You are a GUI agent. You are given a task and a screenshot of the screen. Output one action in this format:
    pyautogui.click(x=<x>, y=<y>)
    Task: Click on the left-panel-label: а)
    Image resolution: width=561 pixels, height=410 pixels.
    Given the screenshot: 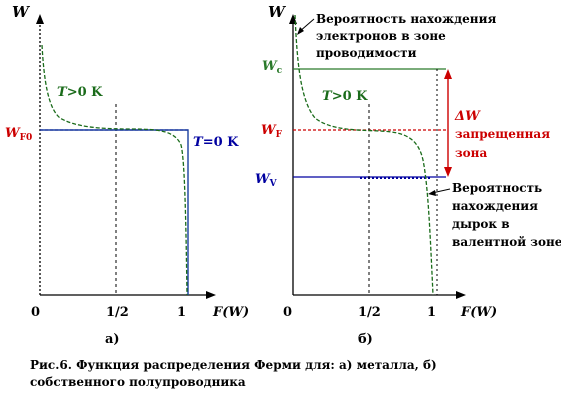 What is the action you would take?
    pyautogui.click(x=112, y=339)
    